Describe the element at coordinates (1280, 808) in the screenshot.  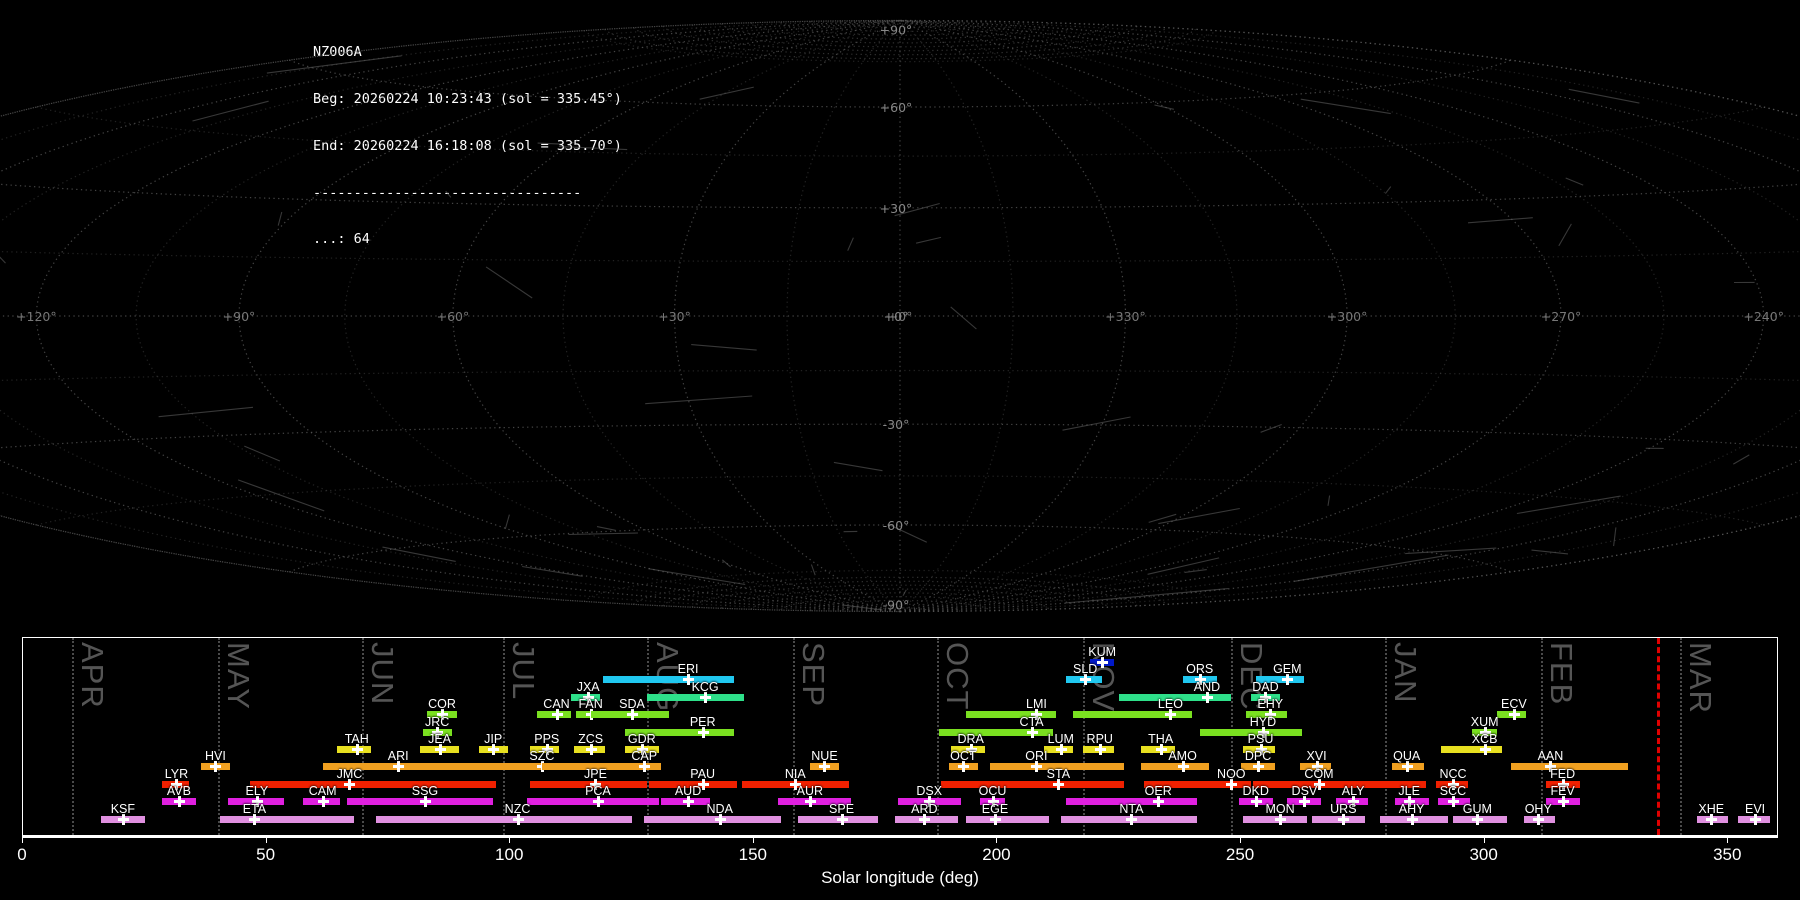
I see `shower-code-label: MON` at that location.